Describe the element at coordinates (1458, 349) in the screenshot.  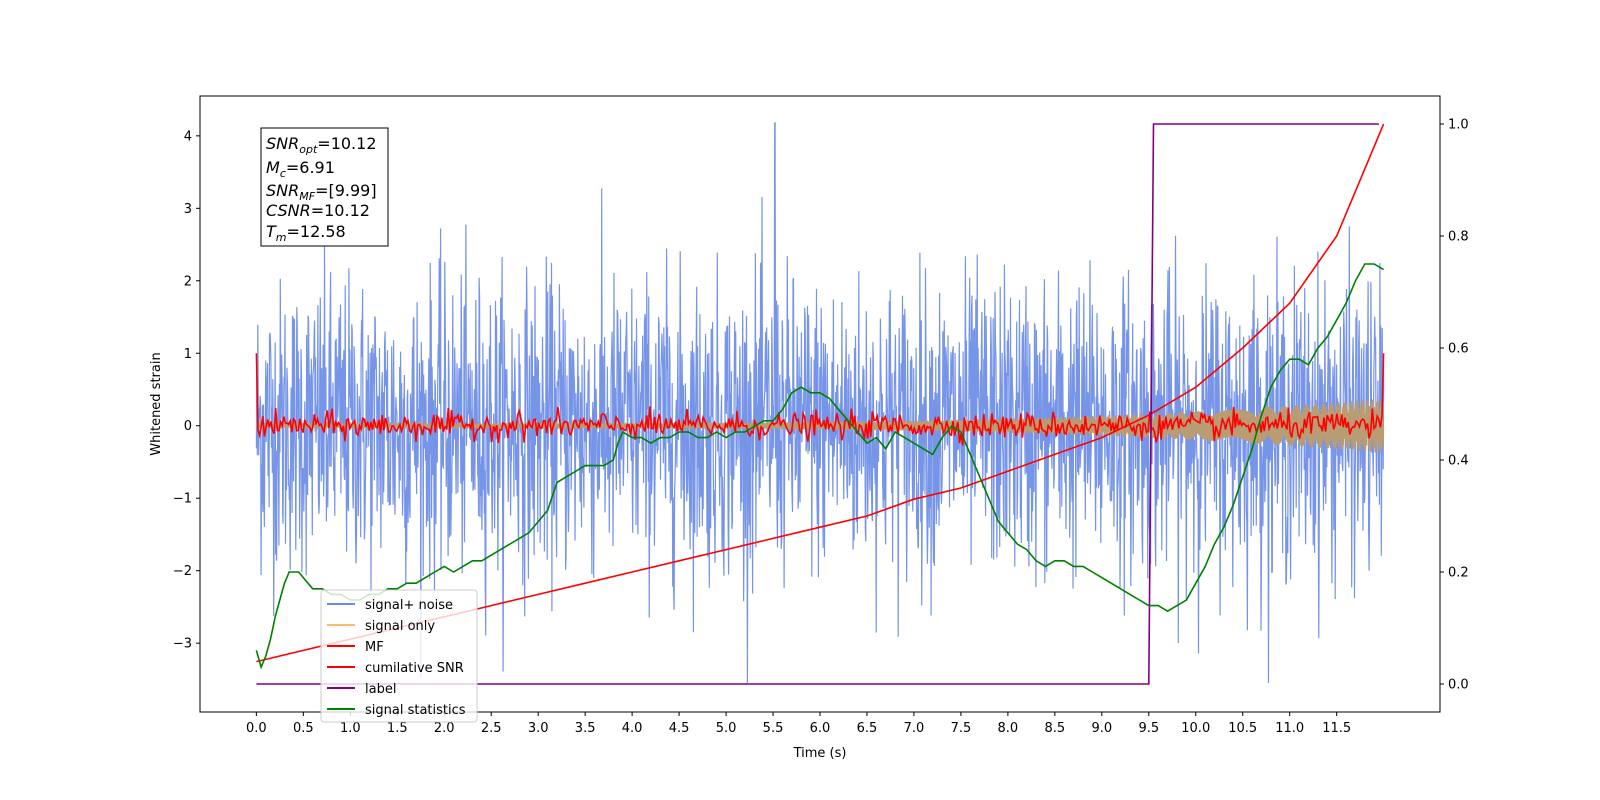
I see `y2-tick-label: 0.6` at that location.